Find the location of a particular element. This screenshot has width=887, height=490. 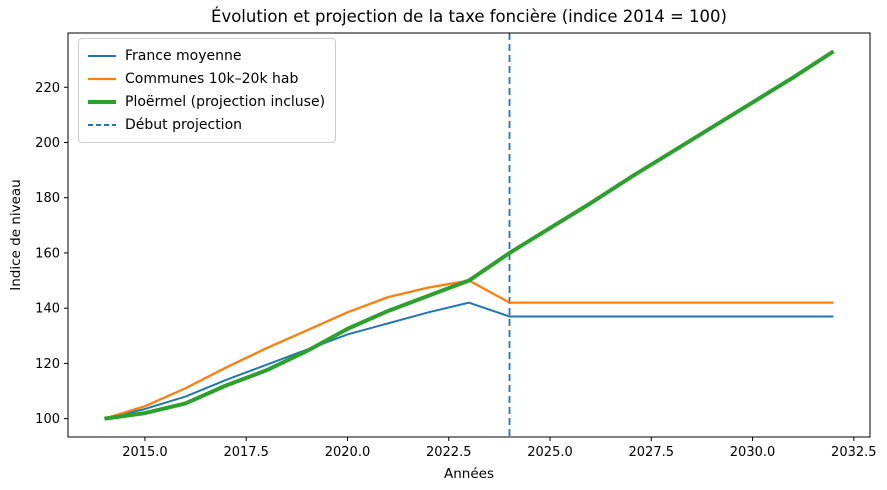

x-tick-label: 2027.5 is located at coordinates (652, 452).